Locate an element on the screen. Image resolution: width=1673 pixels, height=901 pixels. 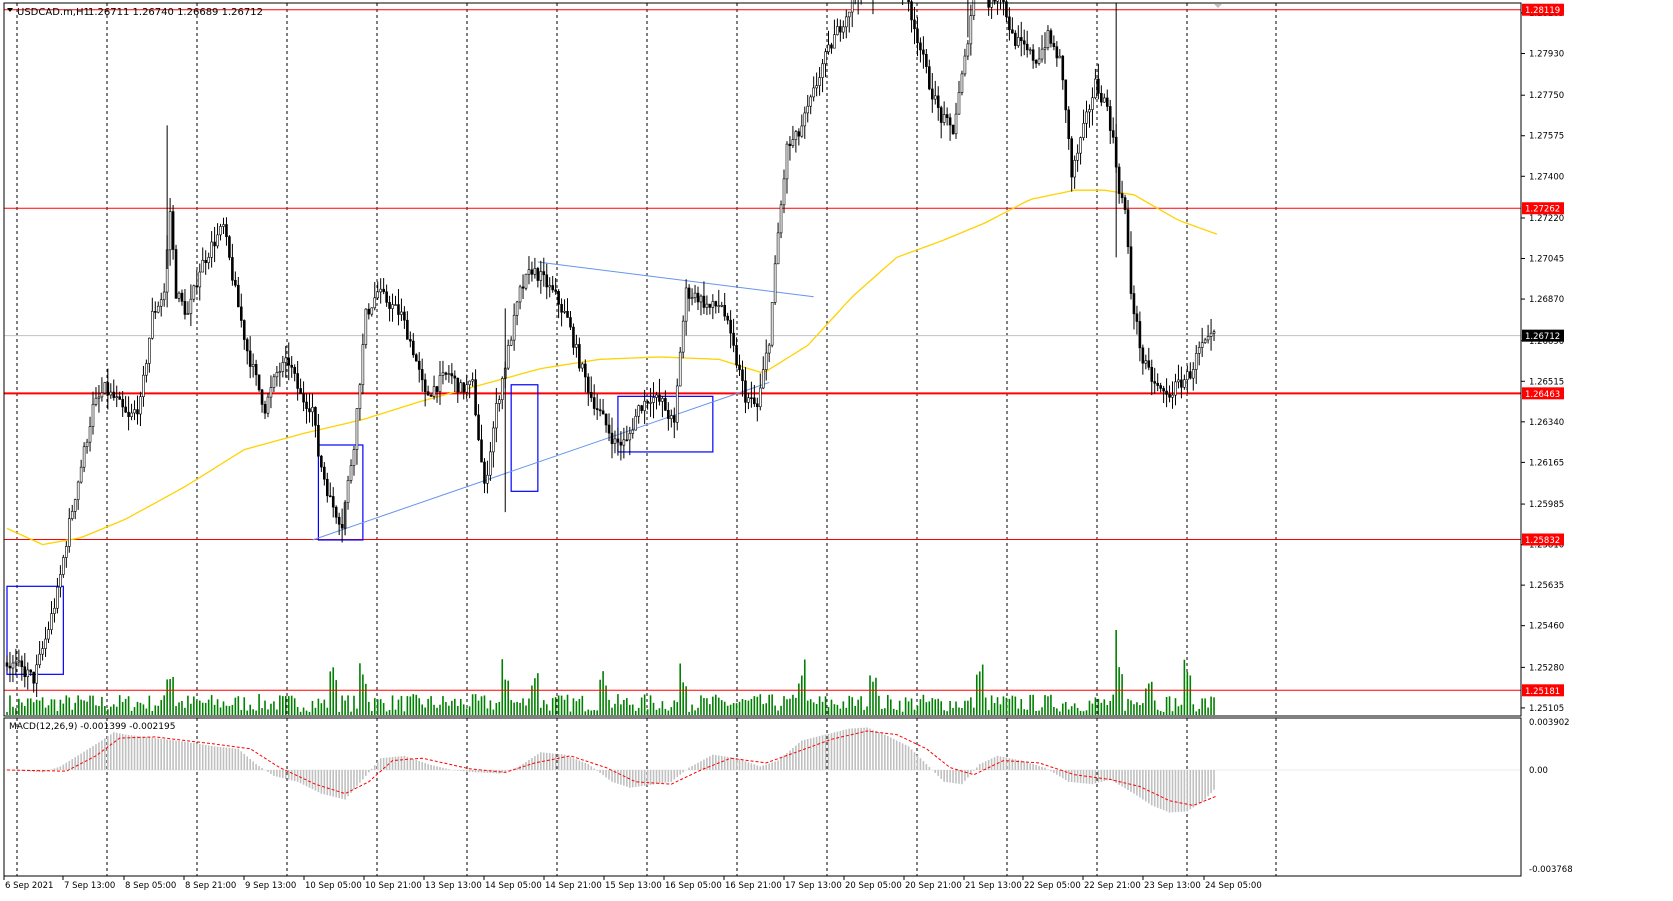
macd-tick-label: -0.003768 is located at coordinates (1551, 870).